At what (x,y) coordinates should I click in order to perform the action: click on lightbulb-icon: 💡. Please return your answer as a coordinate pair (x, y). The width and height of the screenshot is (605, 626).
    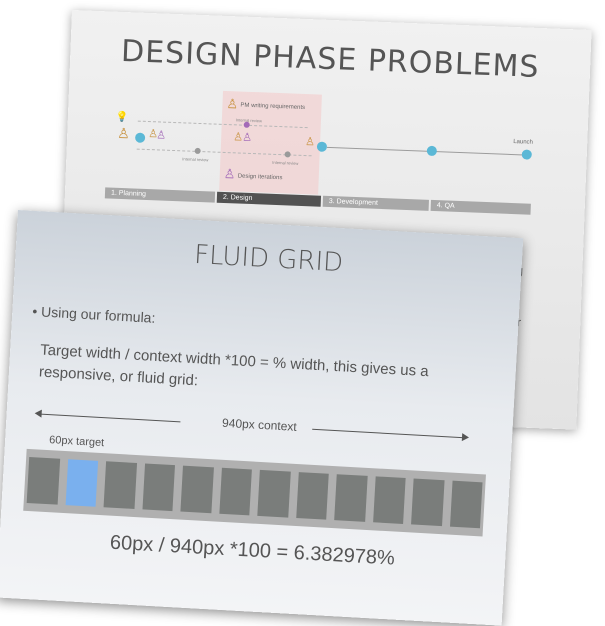
    Looking at the image, I should click on (122, 117).